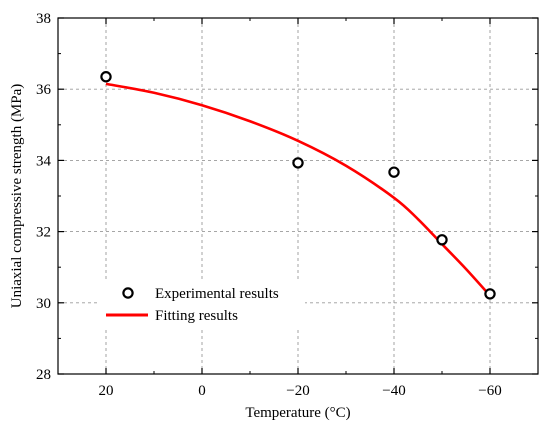 This screenshot has width=550, height=429. What do you see at coordinates (44, 90) in the screenshot?
I see `y-tick-label: 36` at bounding box center [44, 90].